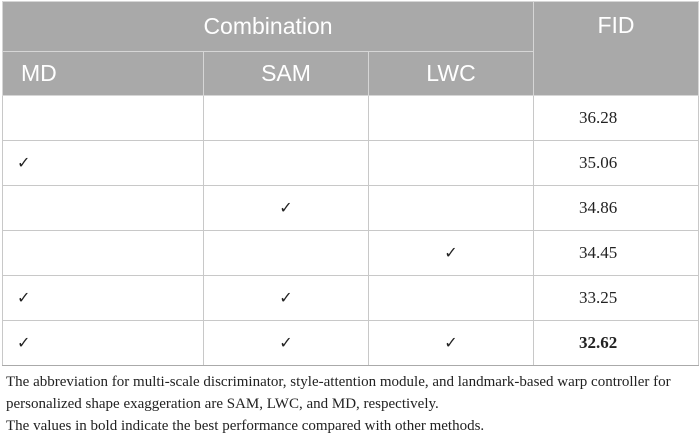 This screenshot has height=448, width=700. What do you see at coordinates (616, 163) in the screenshot?
I see `fid-value: 35.06` at bounding box center [616, 163].